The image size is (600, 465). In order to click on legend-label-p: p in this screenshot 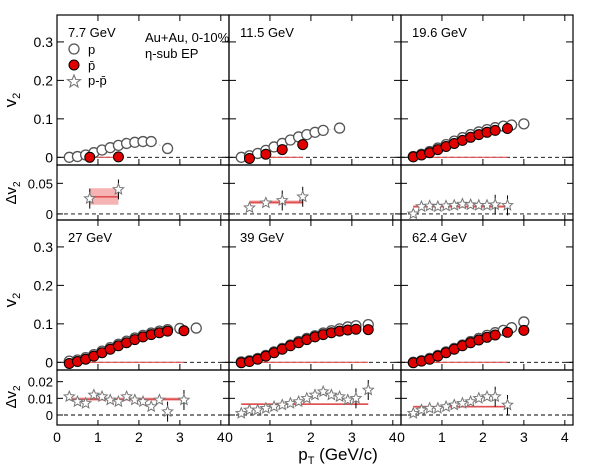, I will do `click(91, 49)`.